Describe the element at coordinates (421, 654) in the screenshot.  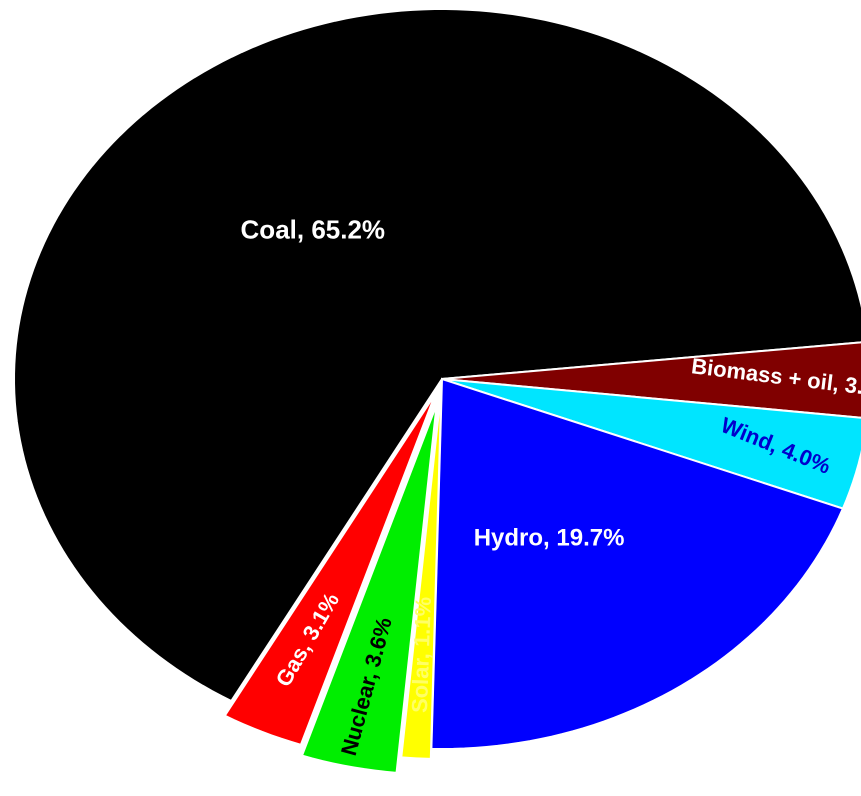
I see `label-solar: Solar, 1.1%` at that location.